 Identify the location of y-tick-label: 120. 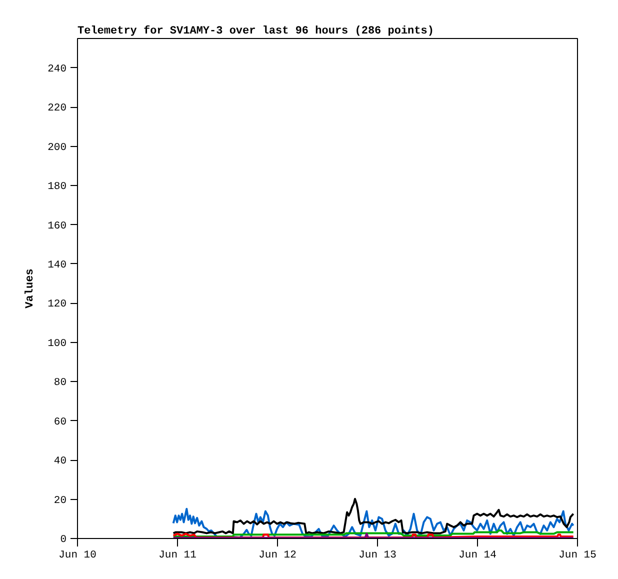
(57, 304).